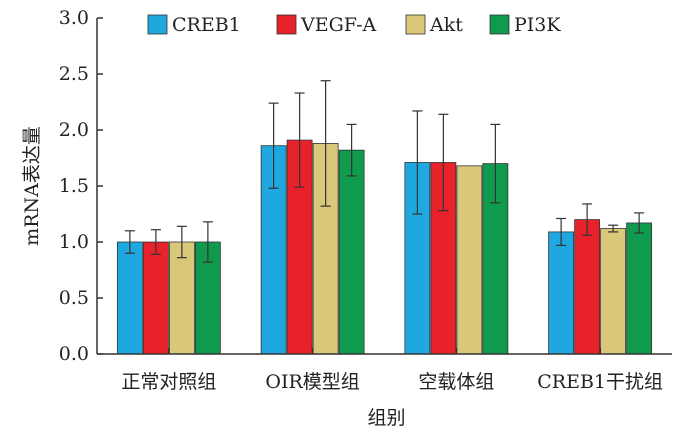 The width and height of the screenshot is (700, 438). What do you see at coordinates (74, 298) in the screenshot?
I see `y-tick-label: 0.5` at bounding box center [74, 298].